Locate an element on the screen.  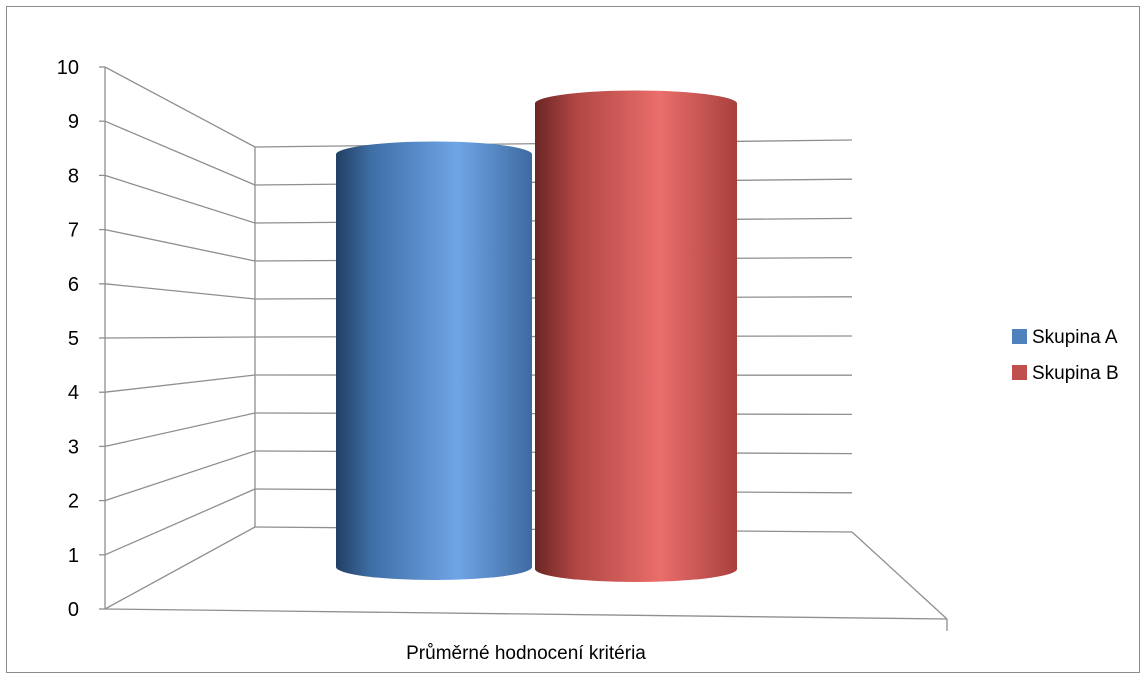
y-axis-ticks: 0 1 2 3 4 5 6 7 8 9 10 is located at coordinates (81, 339).